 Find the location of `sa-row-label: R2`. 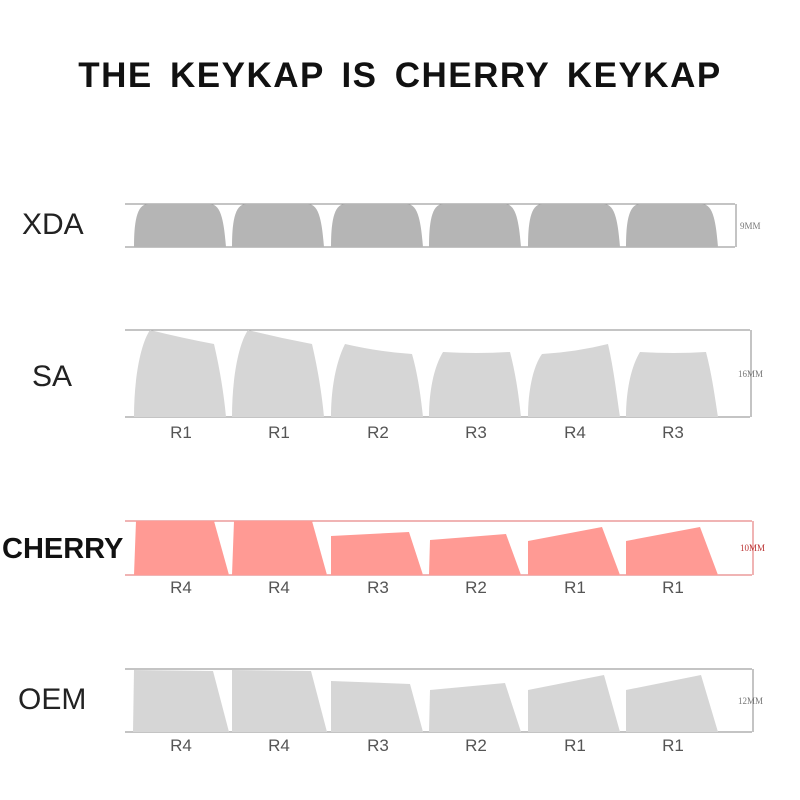

sa-row-label: R2 is located at coordinates (378, 432).